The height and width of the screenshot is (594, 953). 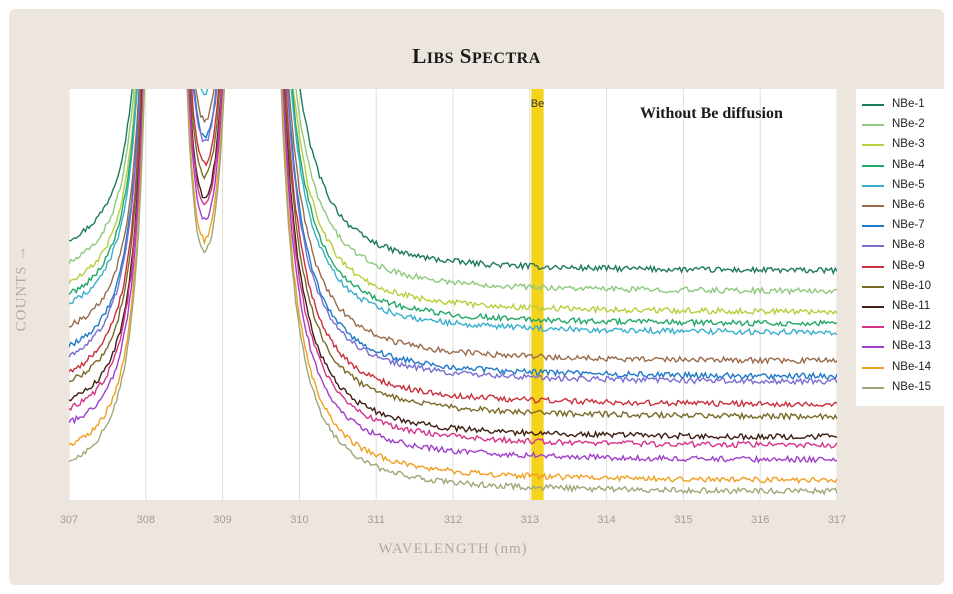 I want to click on legend-label: NBe-9, so click(x=908, y=265).